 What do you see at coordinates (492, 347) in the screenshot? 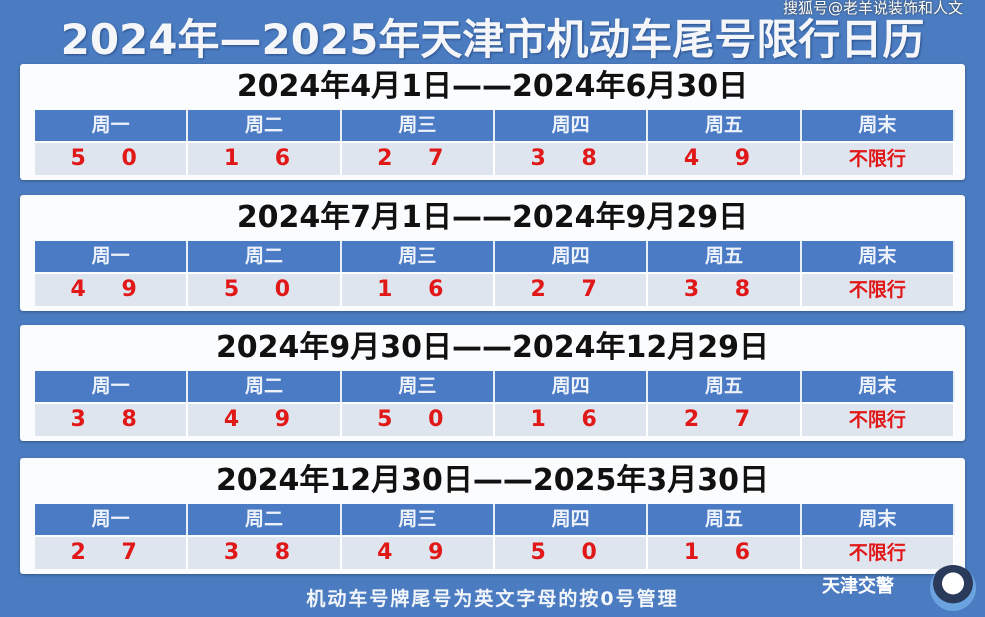
I see `period-range: 2024年9月30日——2024年12月29日` at bounding box center [492, 347].